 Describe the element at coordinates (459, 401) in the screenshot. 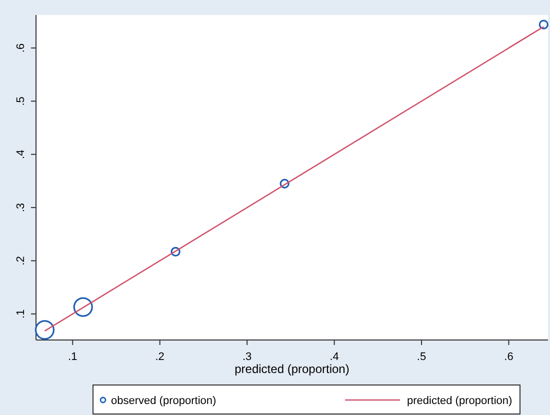

I see `legend-label: predicted (proportion)` at that location.